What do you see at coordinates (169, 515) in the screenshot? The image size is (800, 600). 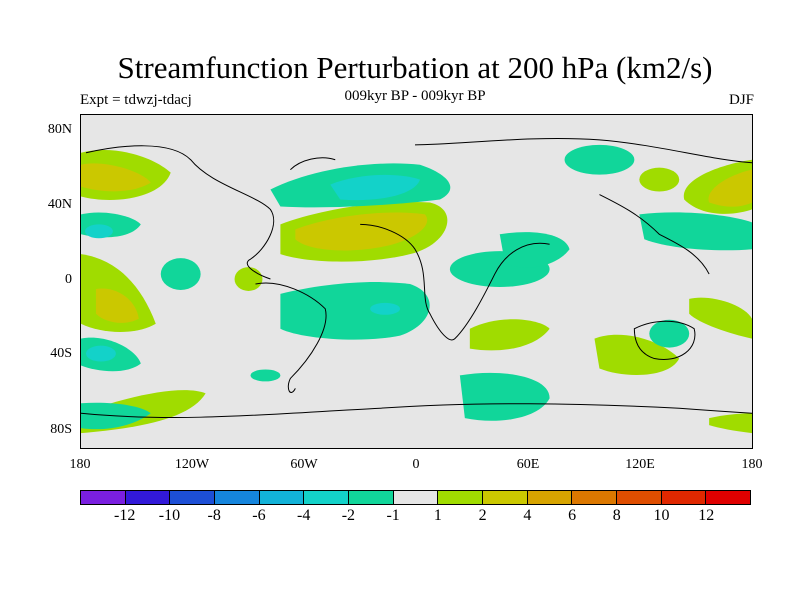 I see `colorbar-label: -10` at bounding box center [169, 515].